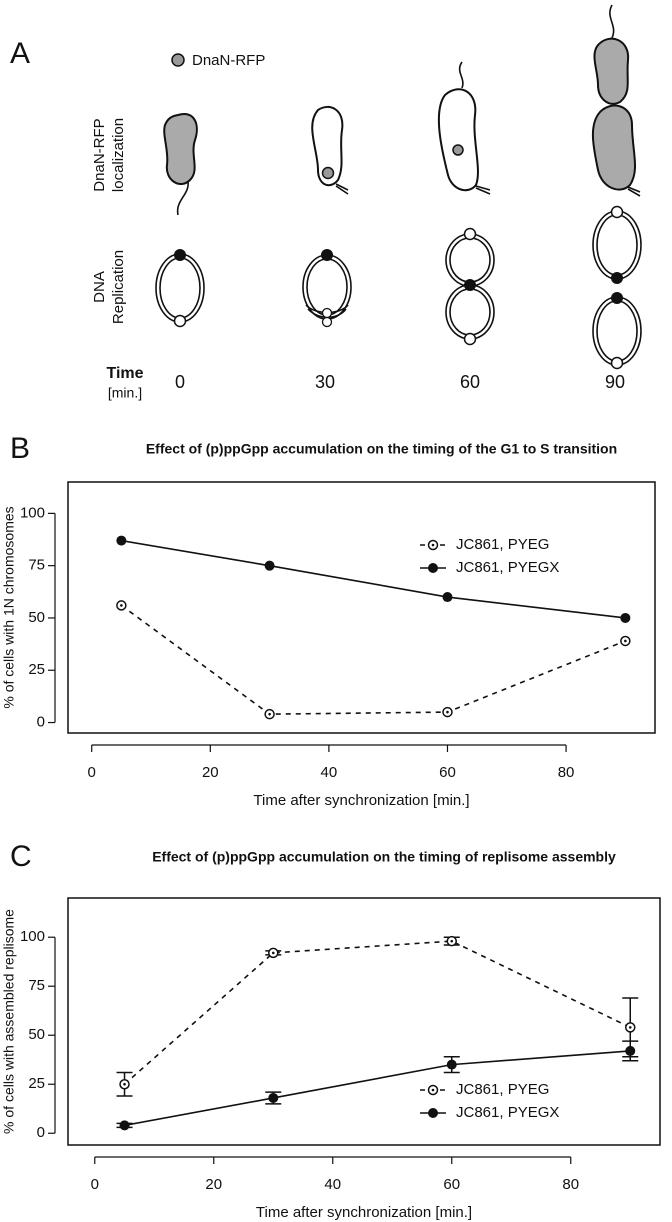  I want to click on row-label: DnaN-RFP, so click(99, 154).